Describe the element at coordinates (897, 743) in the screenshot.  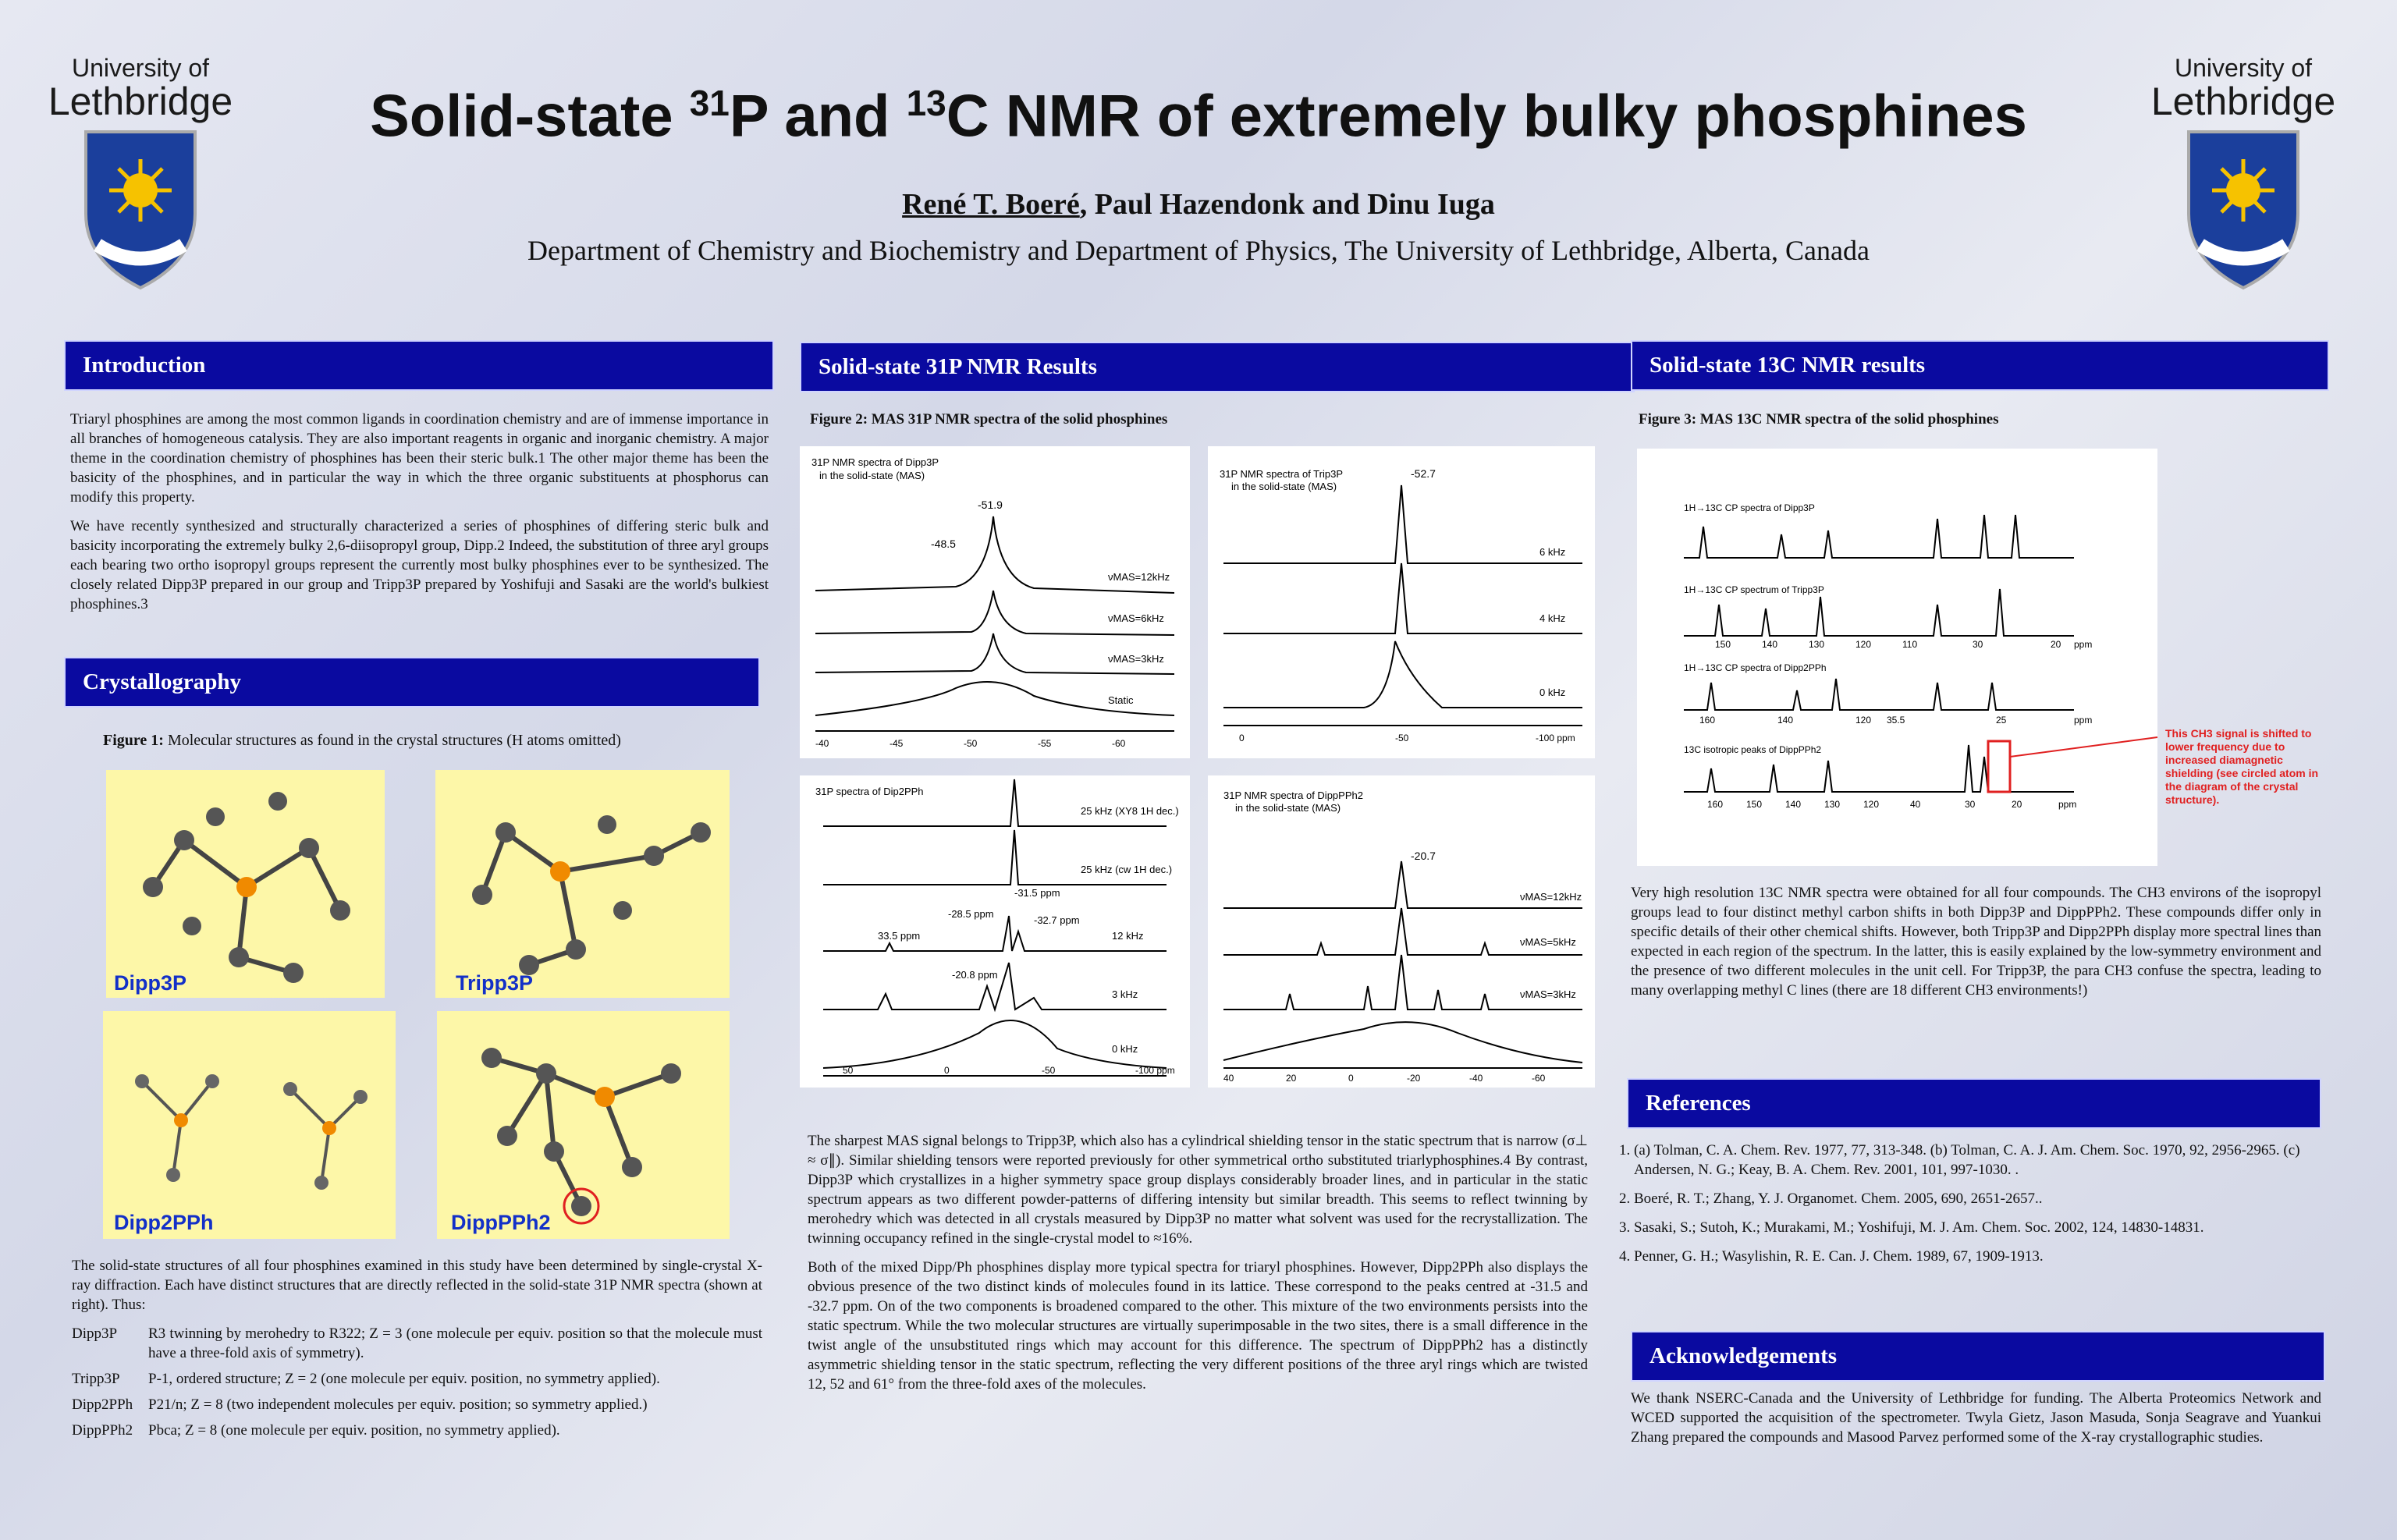
I see `svg-text: -45` at that location.